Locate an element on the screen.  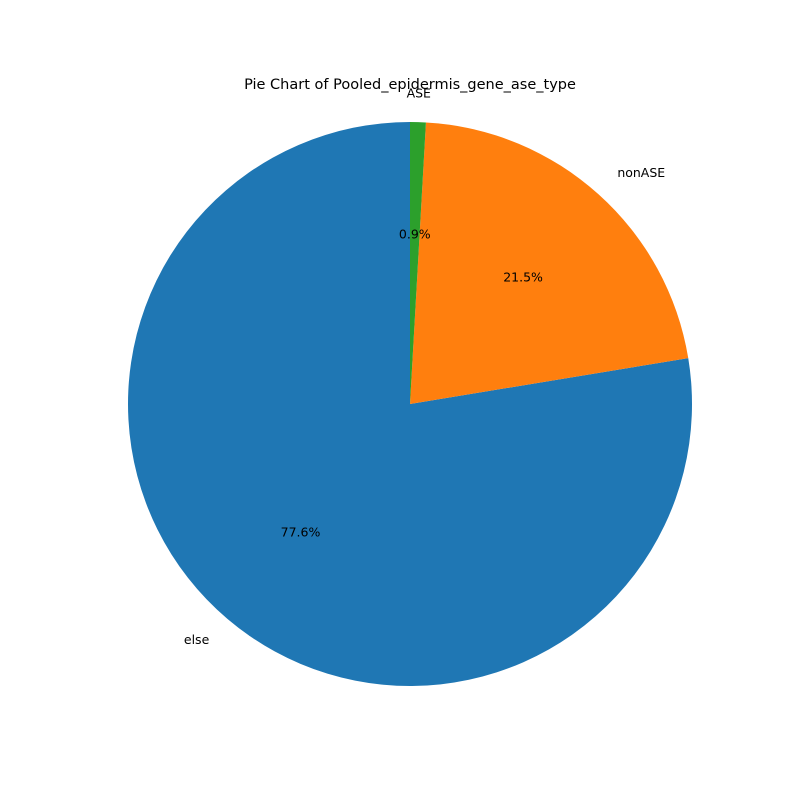
slice-pct-nonase: 21.5% is located at coordinates (523, 277).